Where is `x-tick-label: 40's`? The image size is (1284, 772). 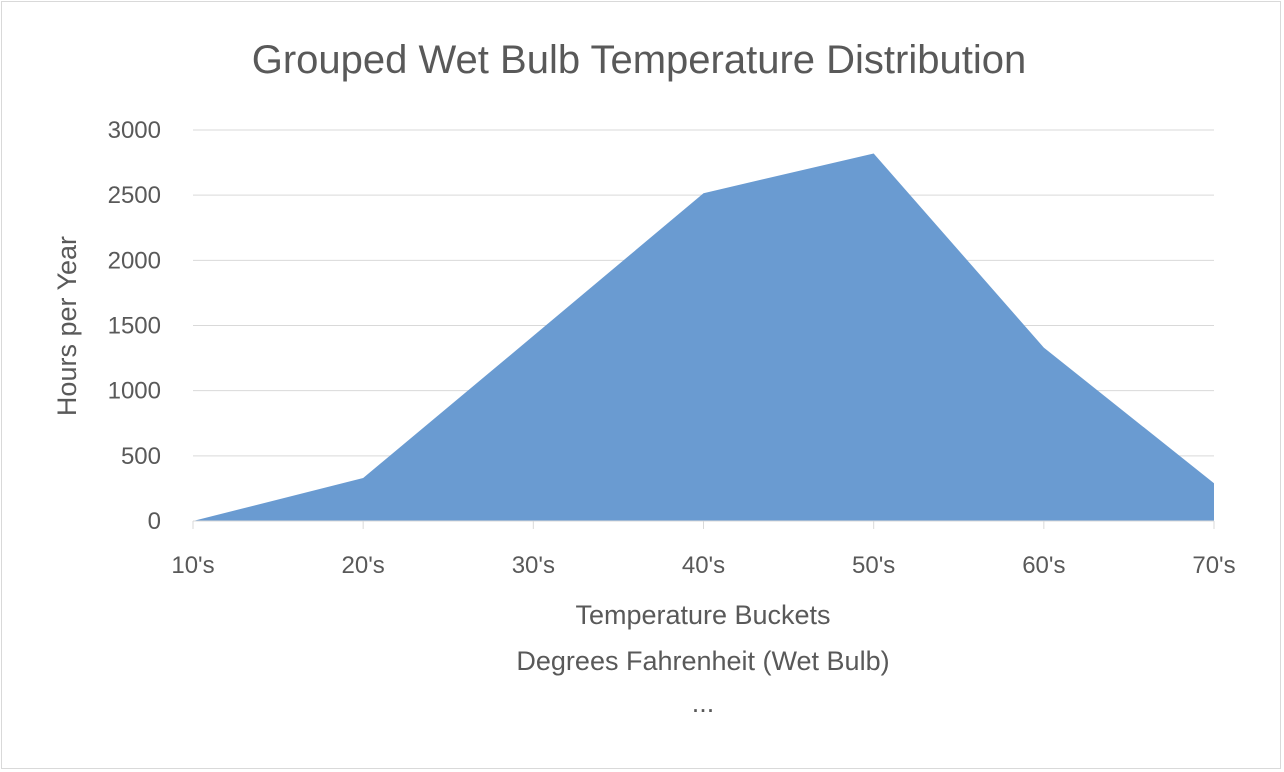 x-tick-label: 40's is located at coordinates (703, 565).